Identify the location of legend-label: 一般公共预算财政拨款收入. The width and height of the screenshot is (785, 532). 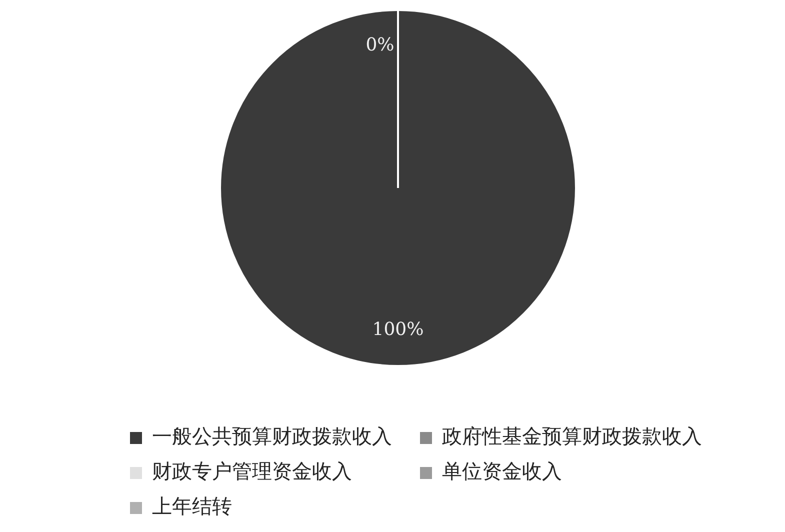
(272, 436).